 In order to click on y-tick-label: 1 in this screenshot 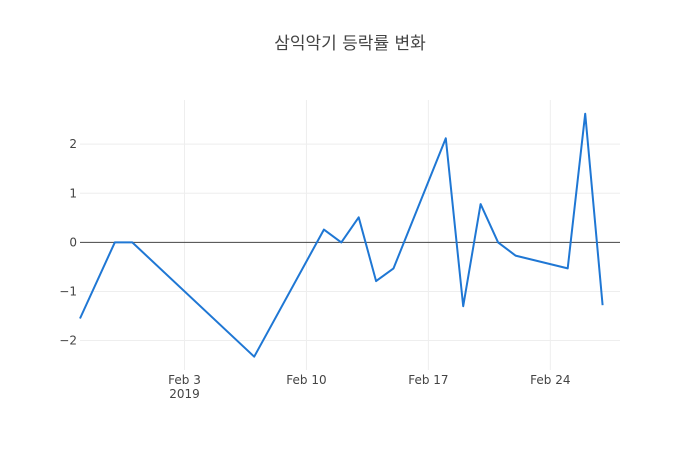, I will do `click(73, 193)`.